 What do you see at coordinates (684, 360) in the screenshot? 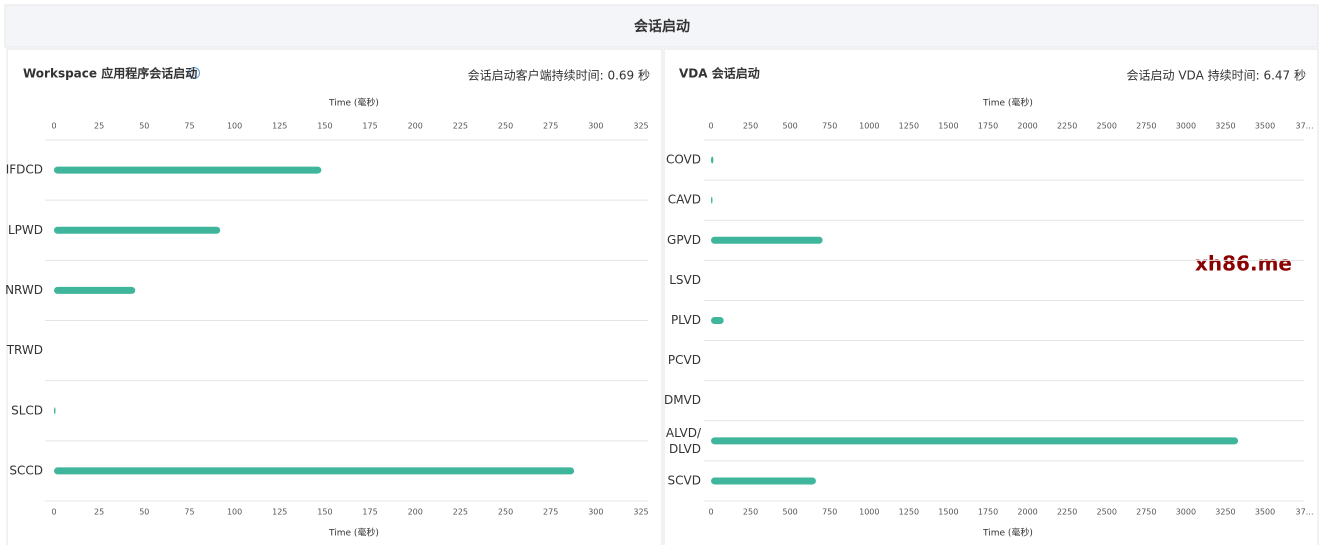
I see `category-label: PCVD` at bounding box center [684, 360].